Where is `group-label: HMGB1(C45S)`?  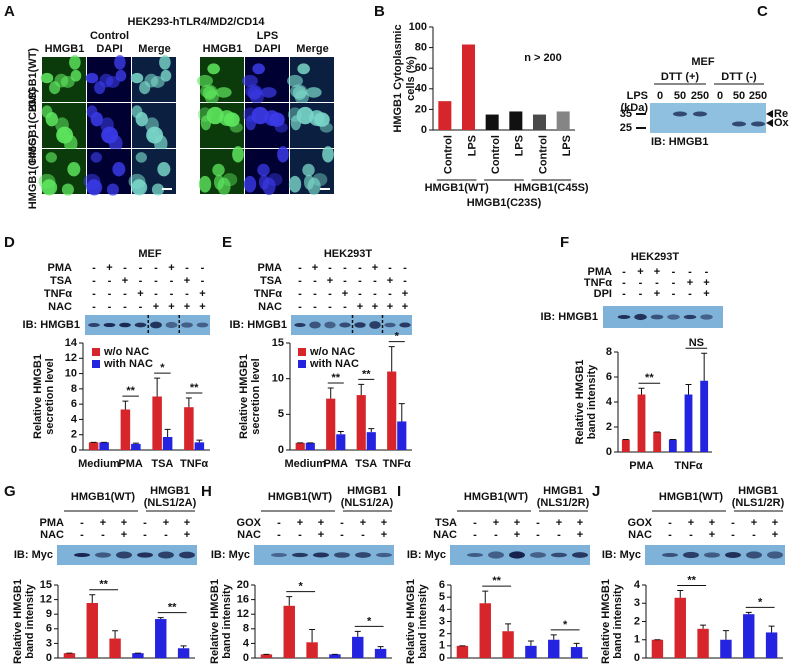
group-label: HMGB1(C45S) is located at coordinates (551, 188).